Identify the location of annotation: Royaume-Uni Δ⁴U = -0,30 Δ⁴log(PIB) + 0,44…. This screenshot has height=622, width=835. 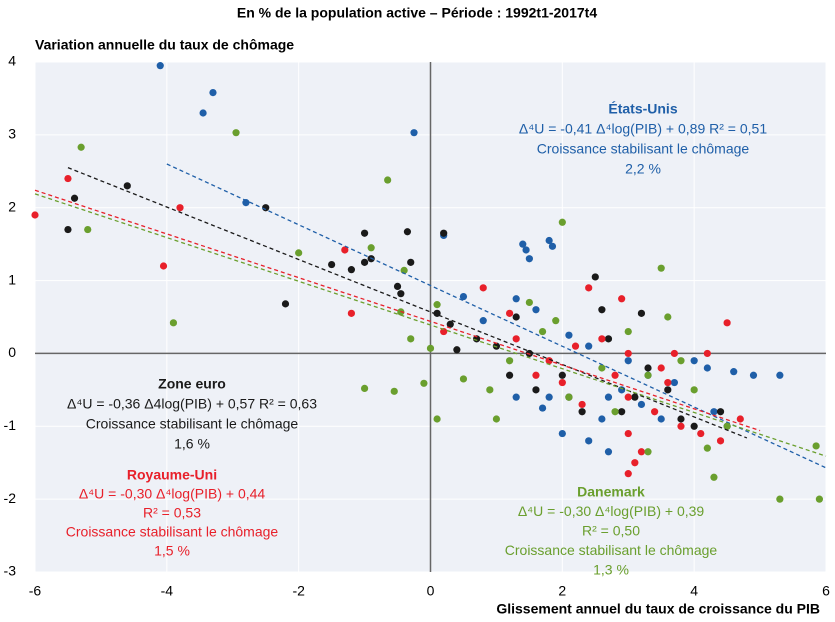
(172, 513).